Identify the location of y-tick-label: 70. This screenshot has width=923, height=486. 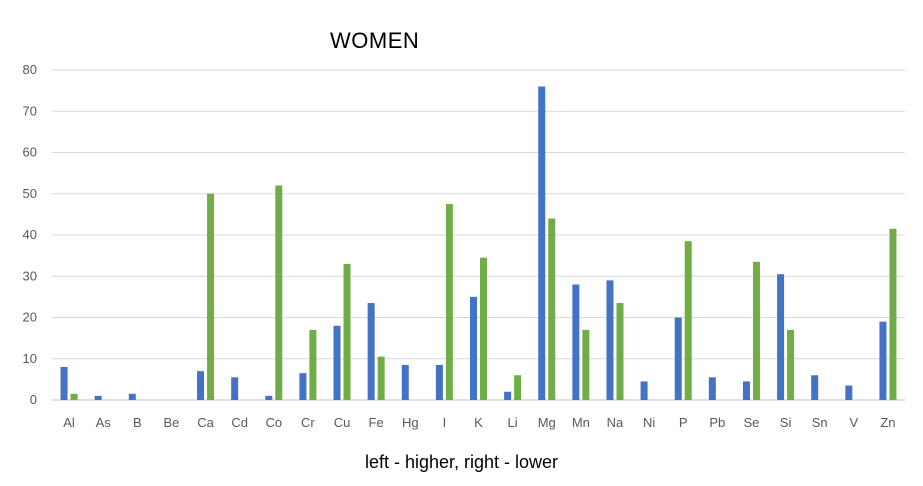
(30, 110).